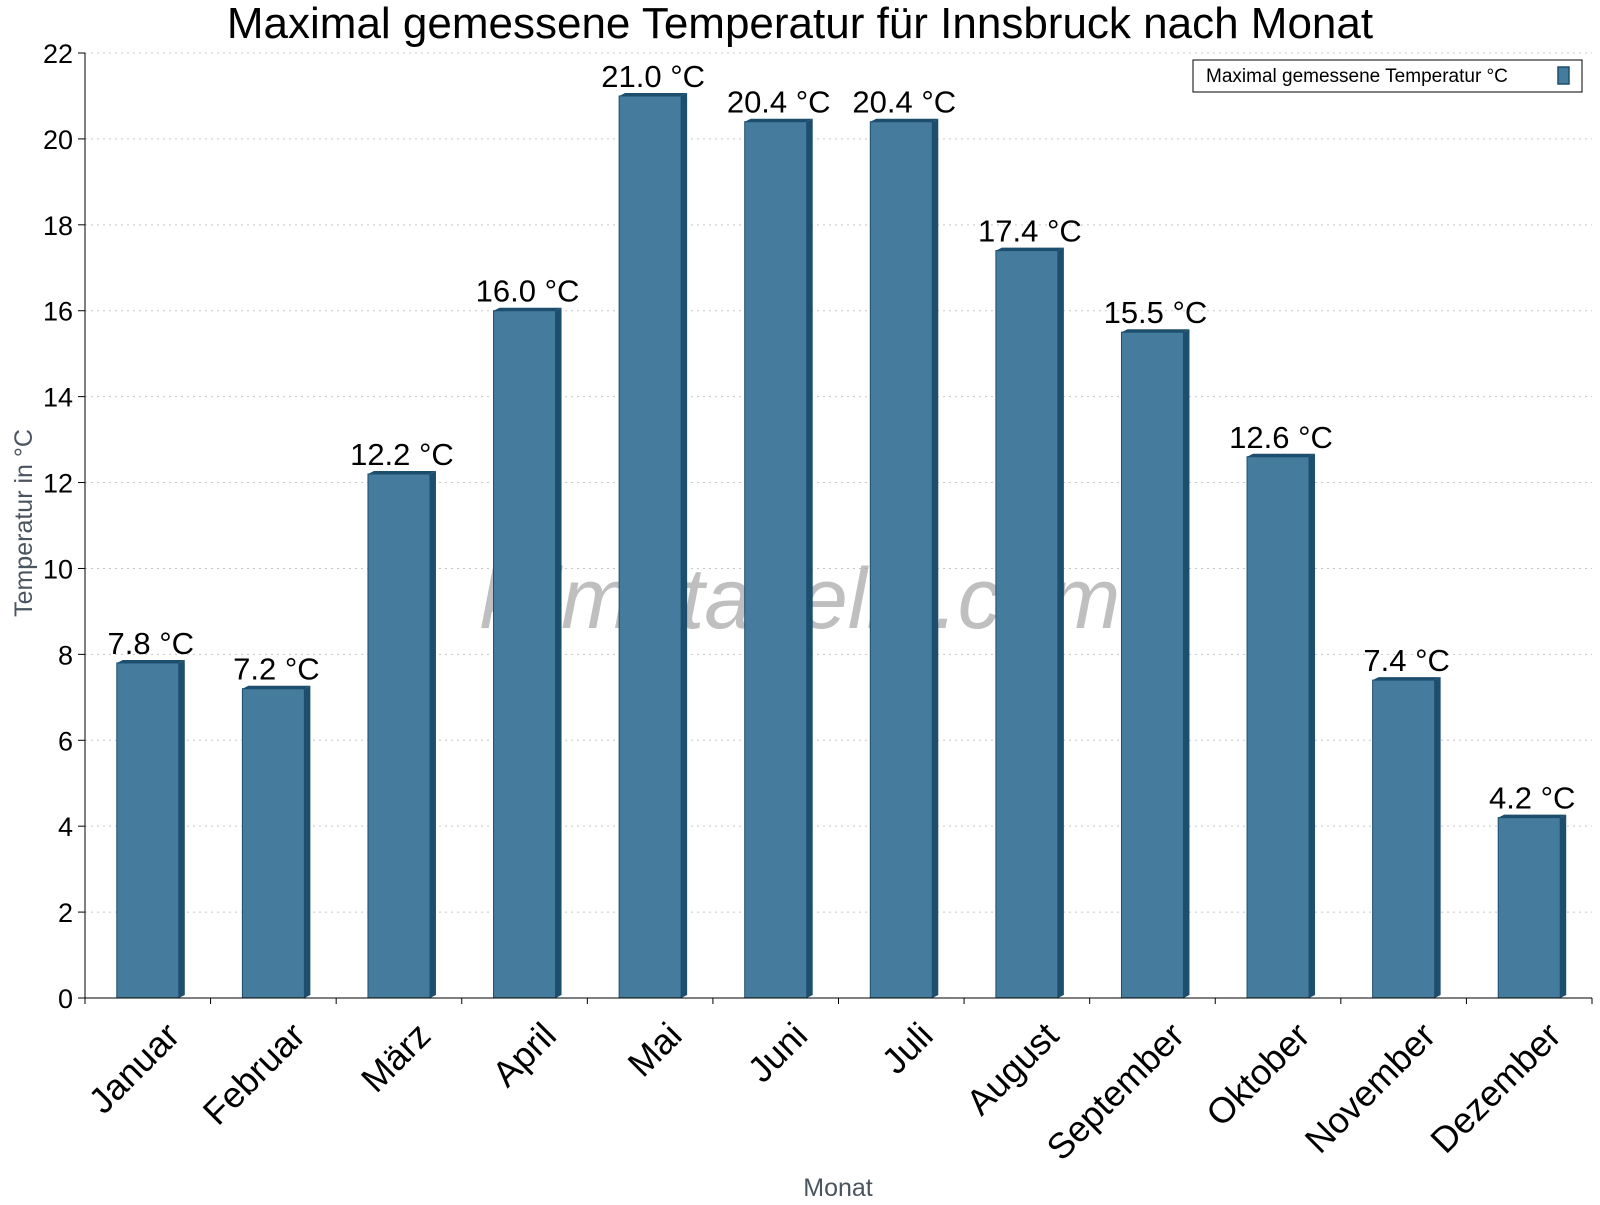 The width and height of the screenshot is (1600, 1205). What do you see at coordinates (65, 827) in the screenshot?
I see `y-tick-label: 4` at bounding box center [65, 827].